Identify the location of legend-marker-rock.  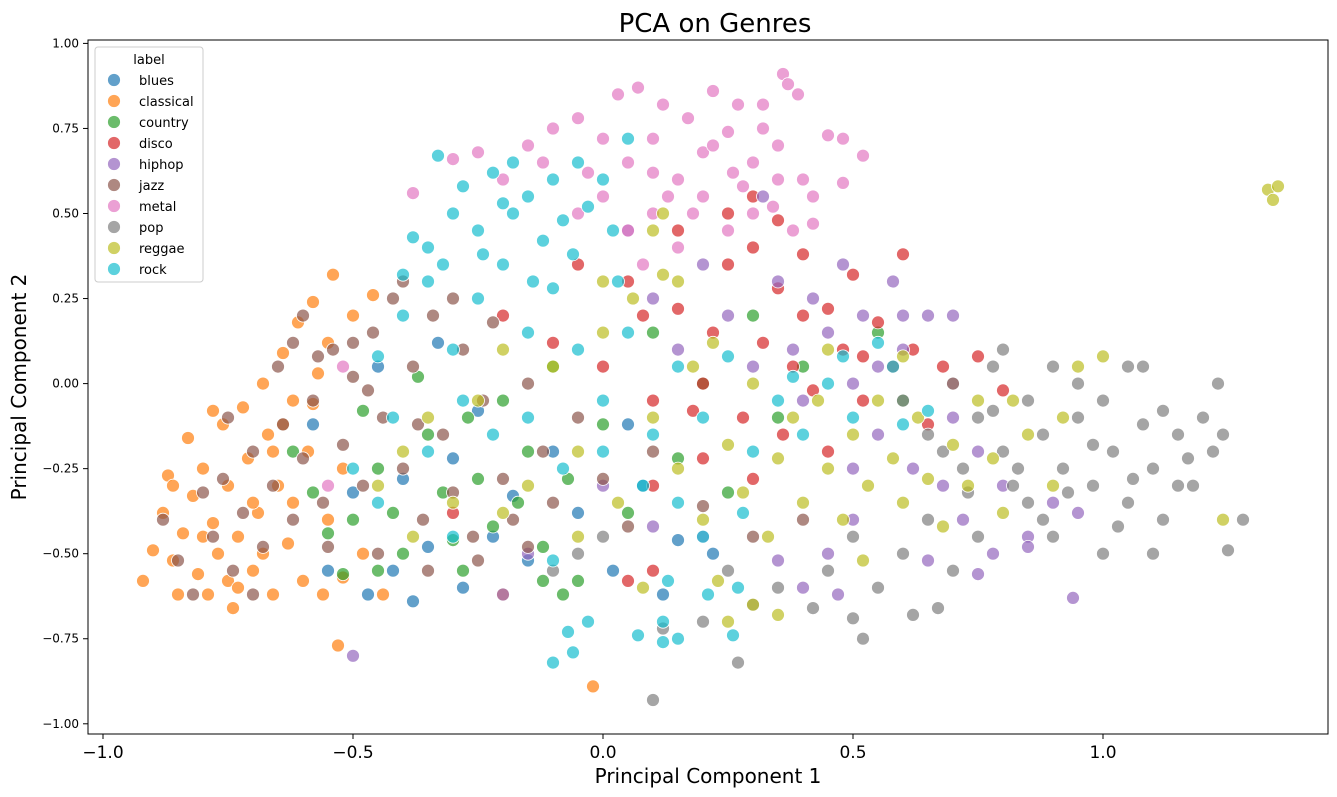
(114, 269).